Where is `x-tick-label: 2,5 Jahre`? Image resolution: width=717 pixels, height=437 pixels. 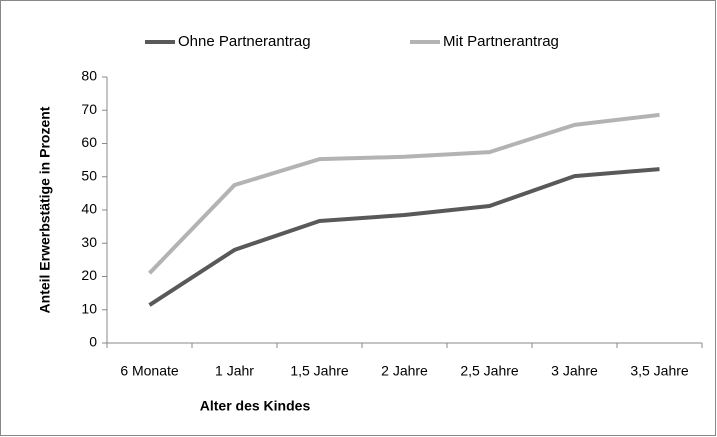 x-tick-label: 2,5 Jahre is located at coordinates (489, 371).